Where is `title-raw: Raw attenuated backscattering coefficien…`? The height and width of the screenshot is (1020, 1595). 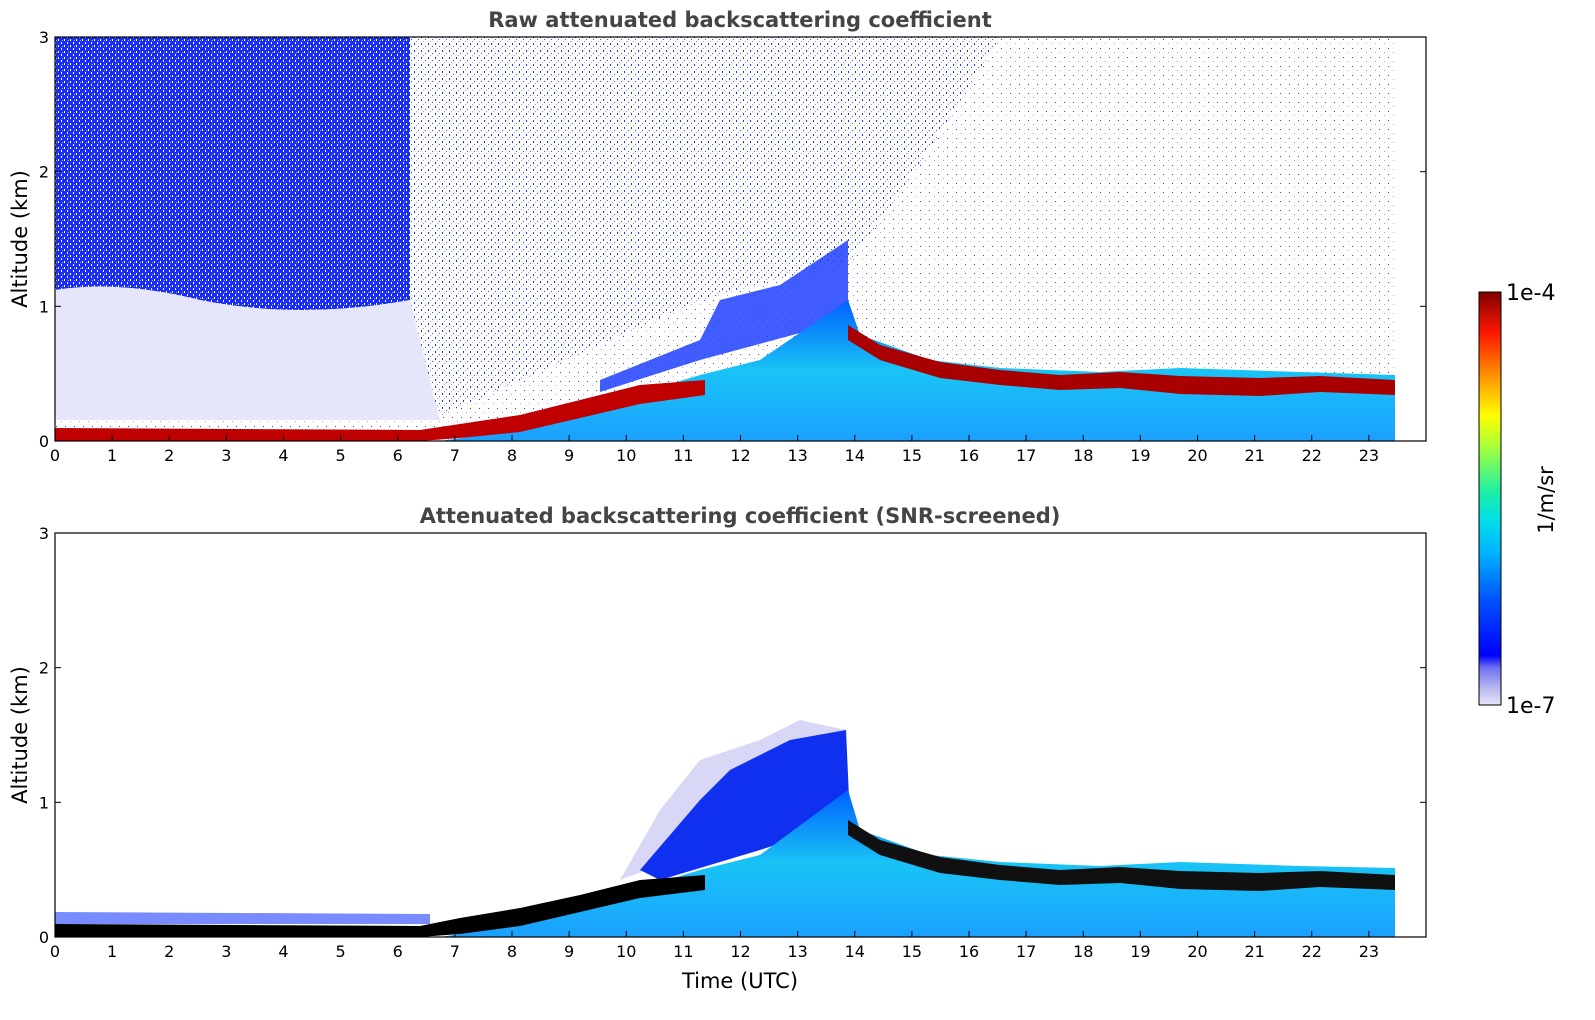
title-raw: Raw attenuated backscattering coefficien… is located at coordinates (740, 20).